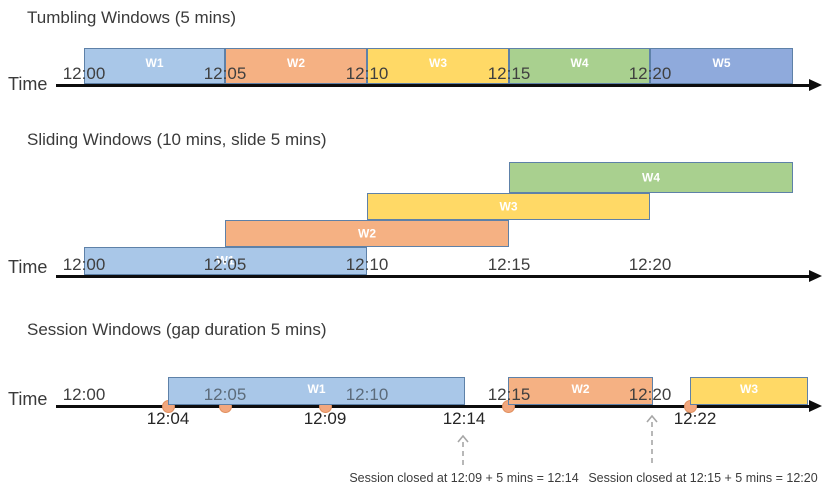 Image resolution: width=829 pixels, height=498 pixels. What do you see at coordinates (433, 85) in the screenshot?
I see `tumbling-axis-line` at bounding box center [433, 85].